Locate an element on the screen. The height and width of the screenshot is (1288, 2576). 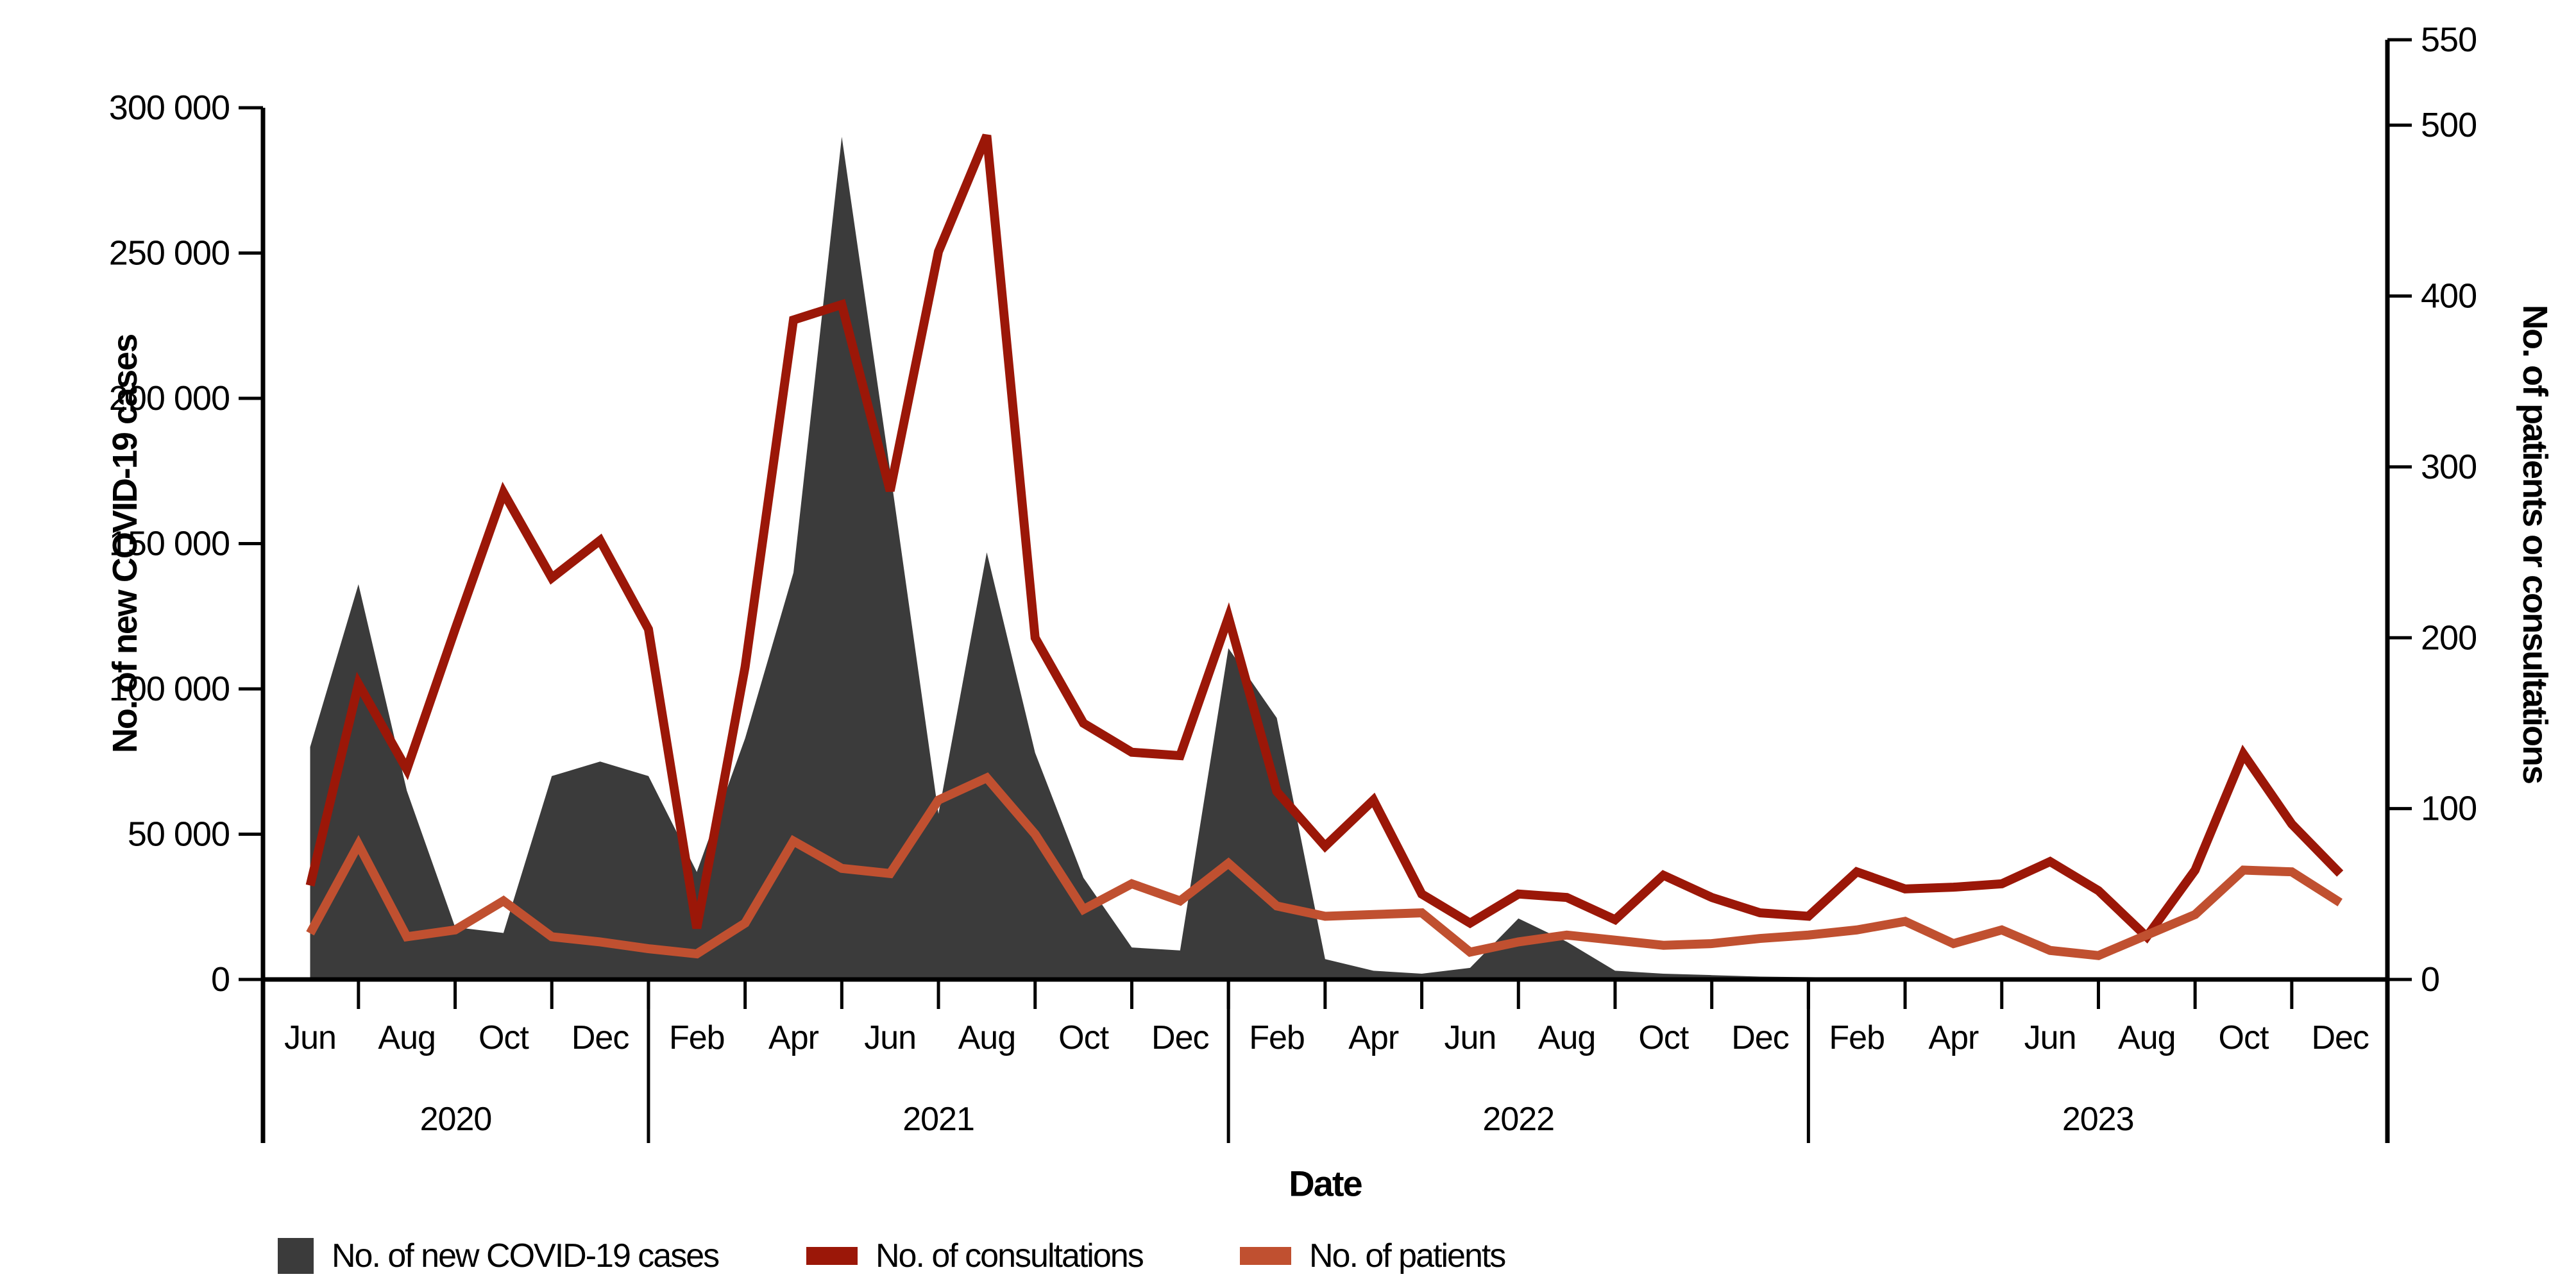
left-tick-label: 200 000 is located at coordinates (169, 398).